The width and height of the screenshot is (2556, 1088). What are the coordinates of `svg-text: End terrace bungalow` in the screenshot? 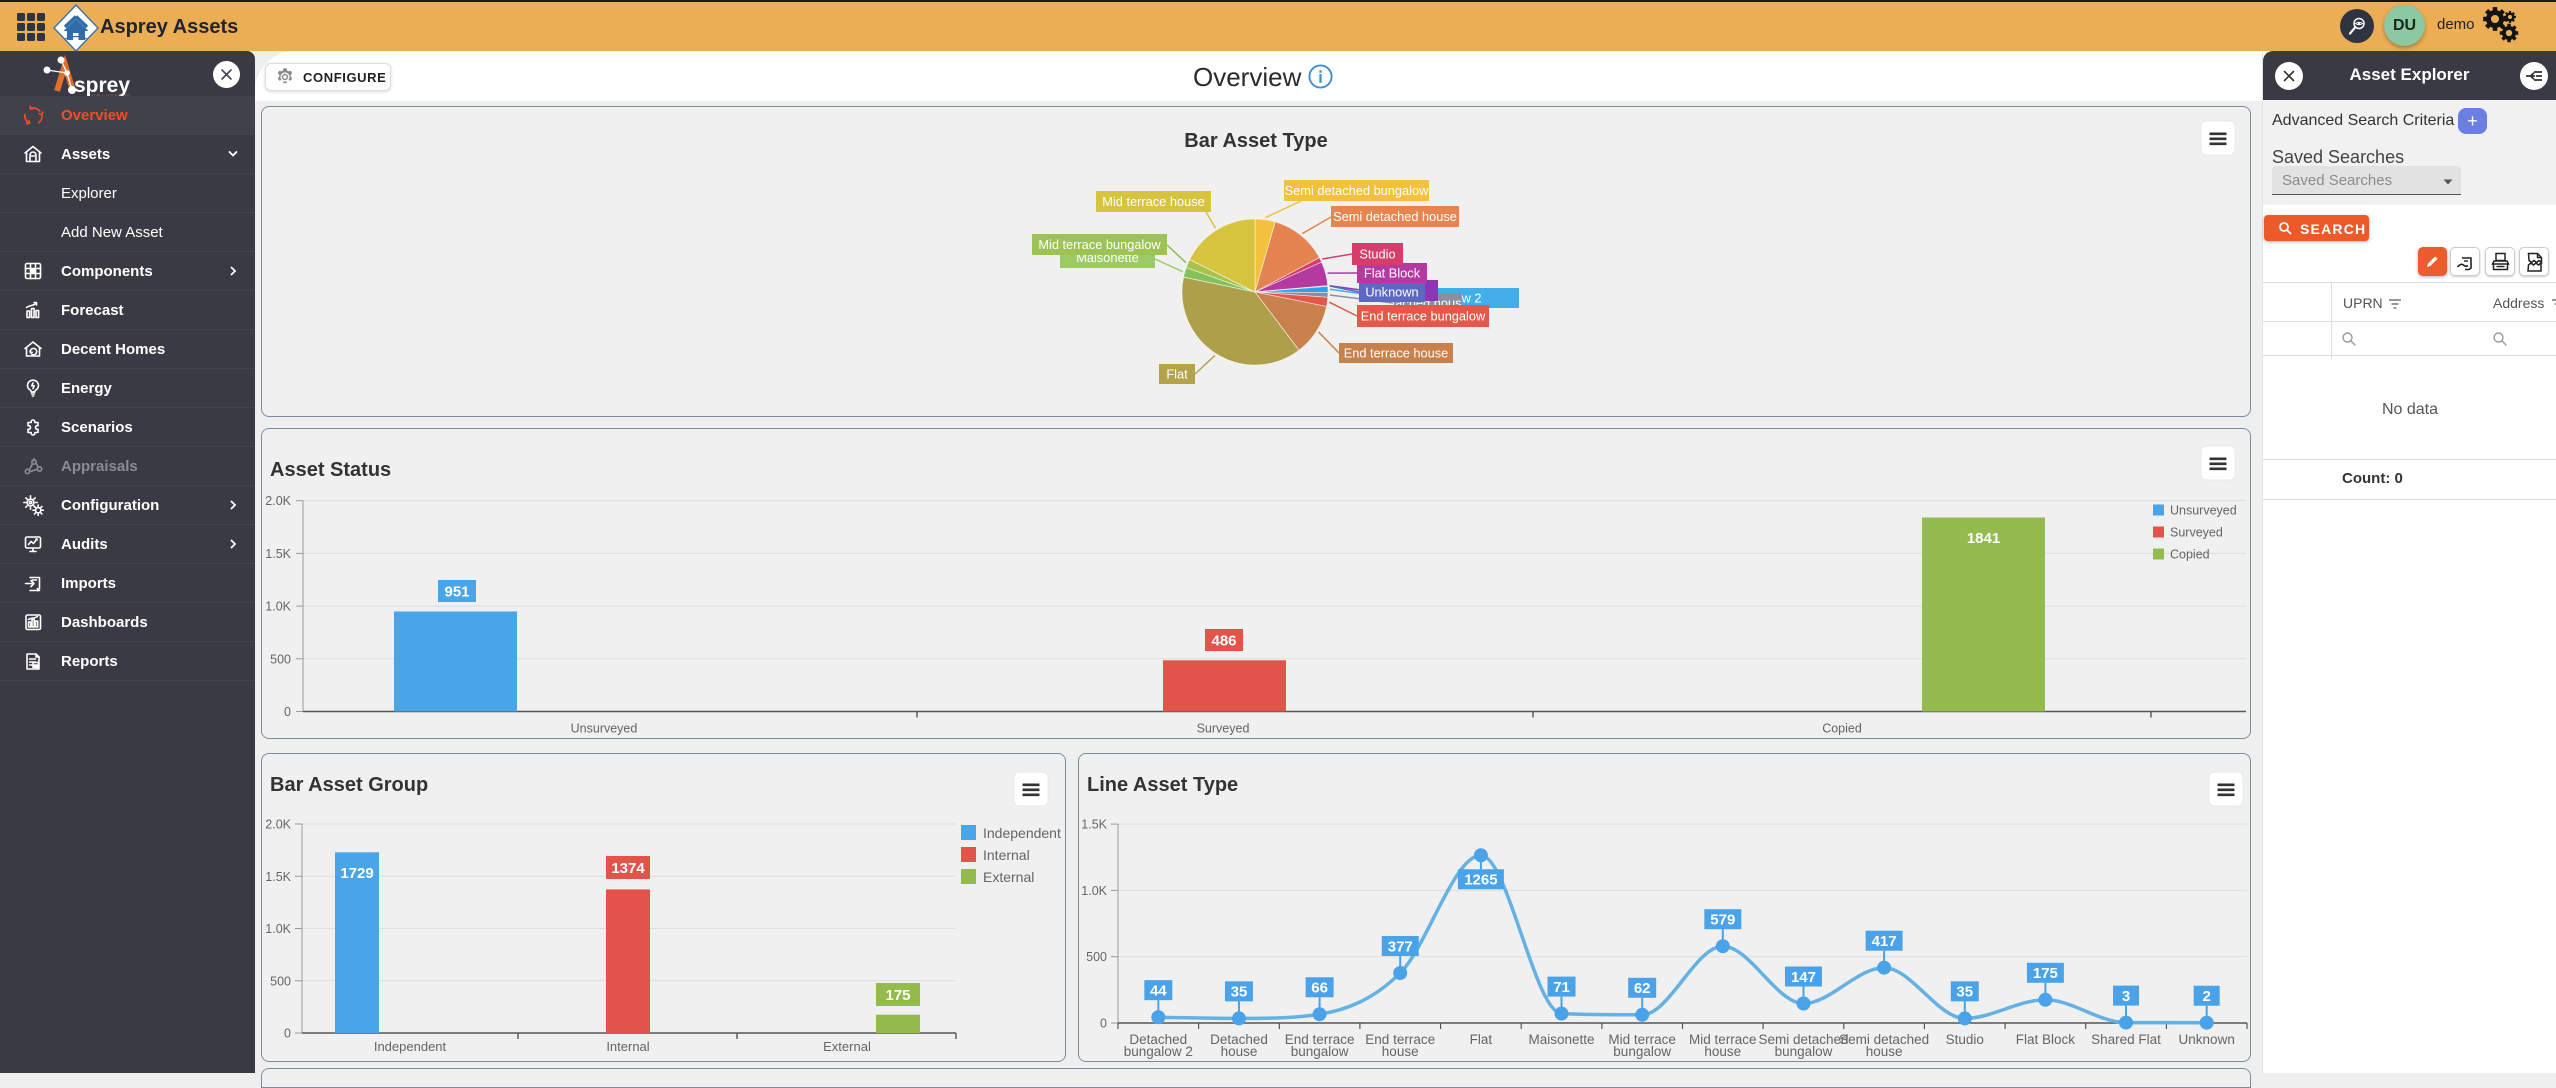 It's located at (1423, 315).